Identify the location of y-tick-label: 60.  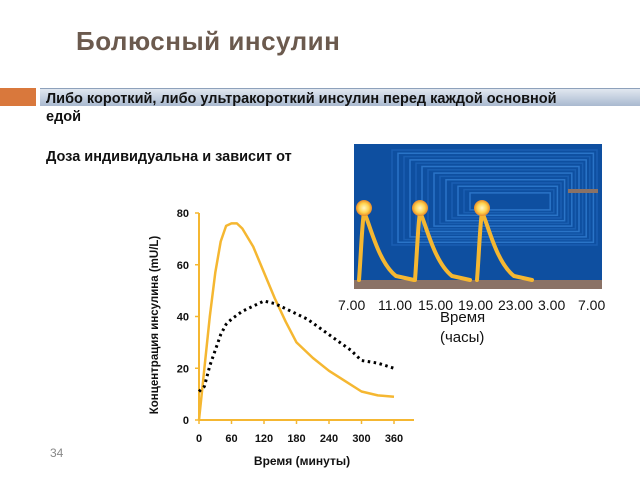
(183, 266).